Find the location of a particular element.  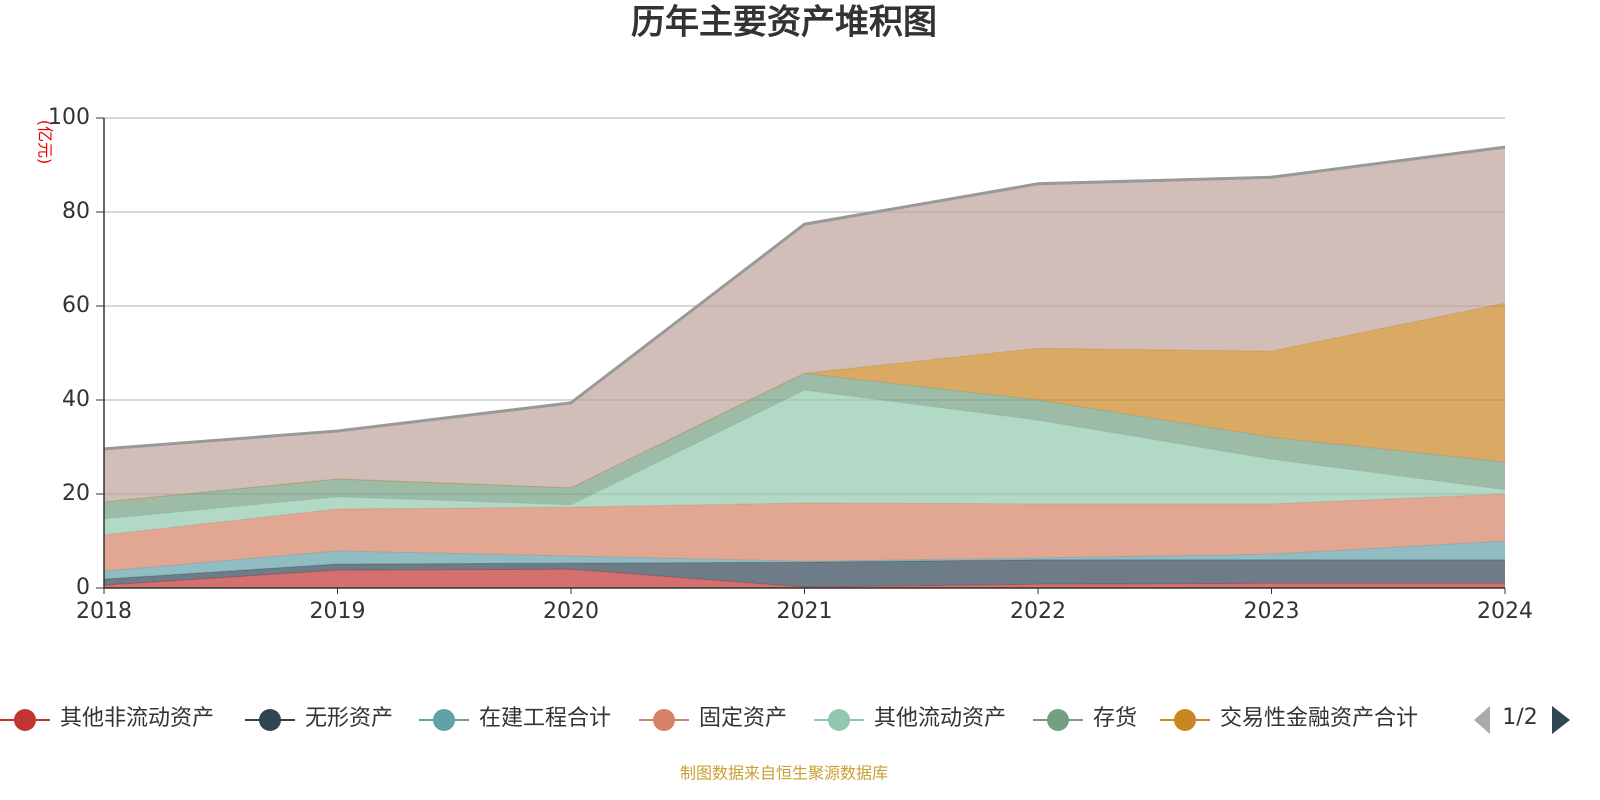

legend-page: 1/2 is located at coordinates (1519, 717).